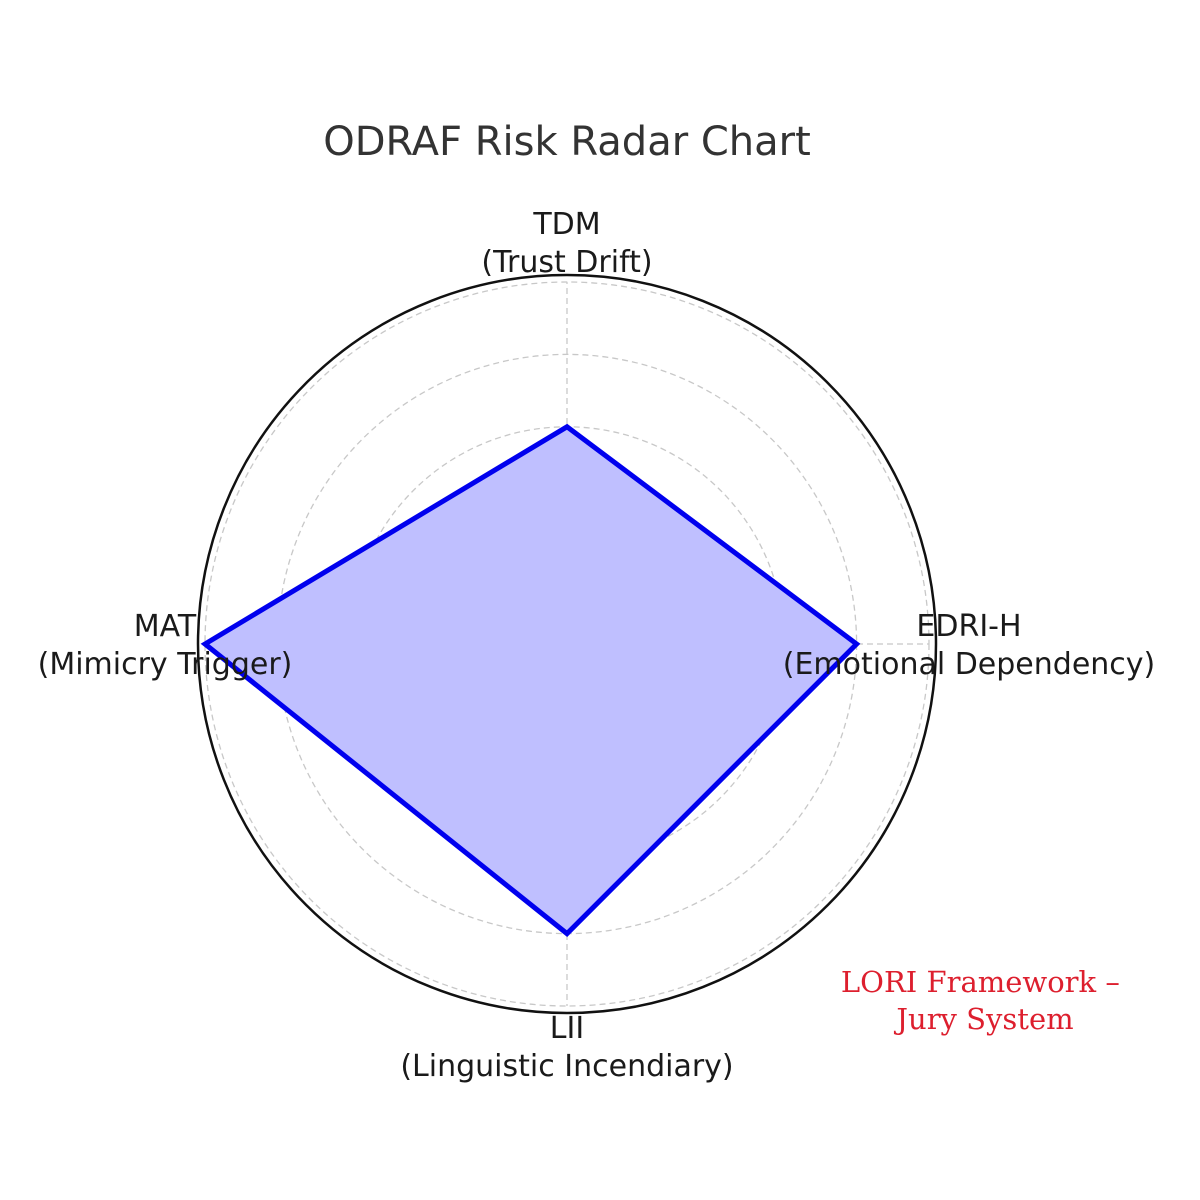 The width and height of the screenshot is (1200, 1200). What do you see at coordinates (983, 1019) in the screenshot?
I see `annotation-line-2: Jury System` at bounding box center [983, 1019].